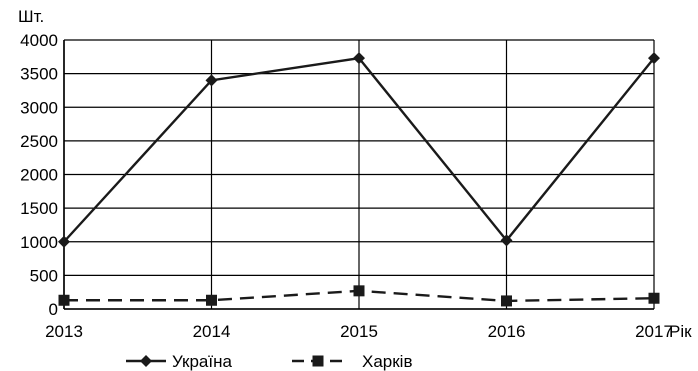  I want to click on legend-label-0: Україна, so click(202, 361).